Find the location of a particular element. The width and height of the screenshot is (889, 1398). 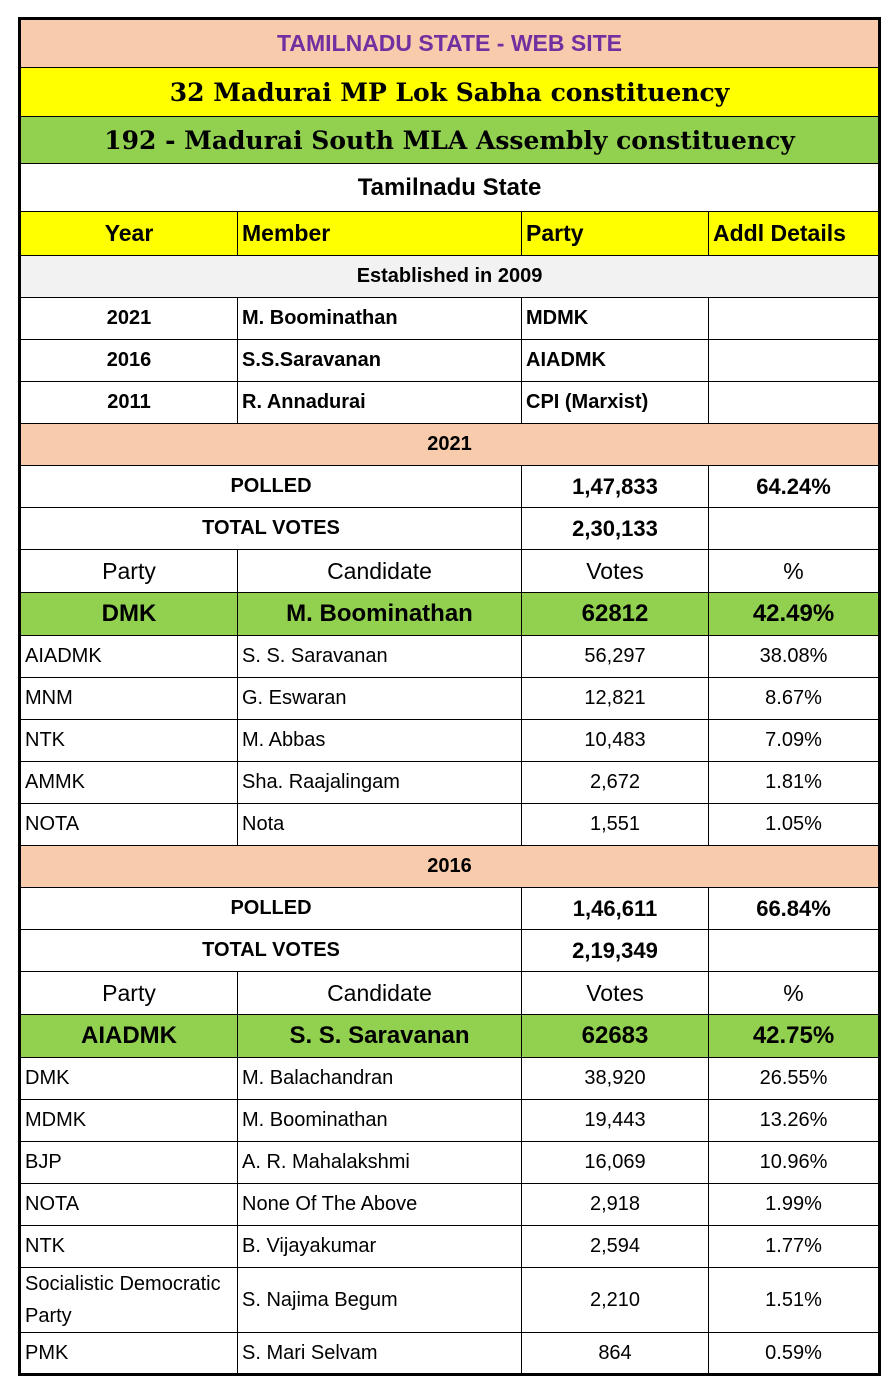

result-party: PMK is located at coordinates (128, 1353).